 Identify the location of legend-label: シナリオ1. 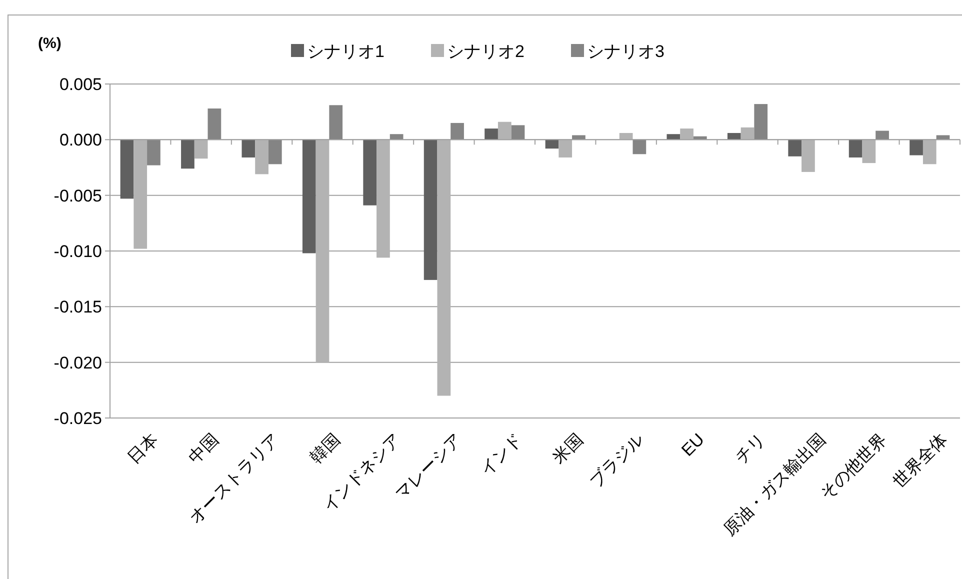
(345, 51).